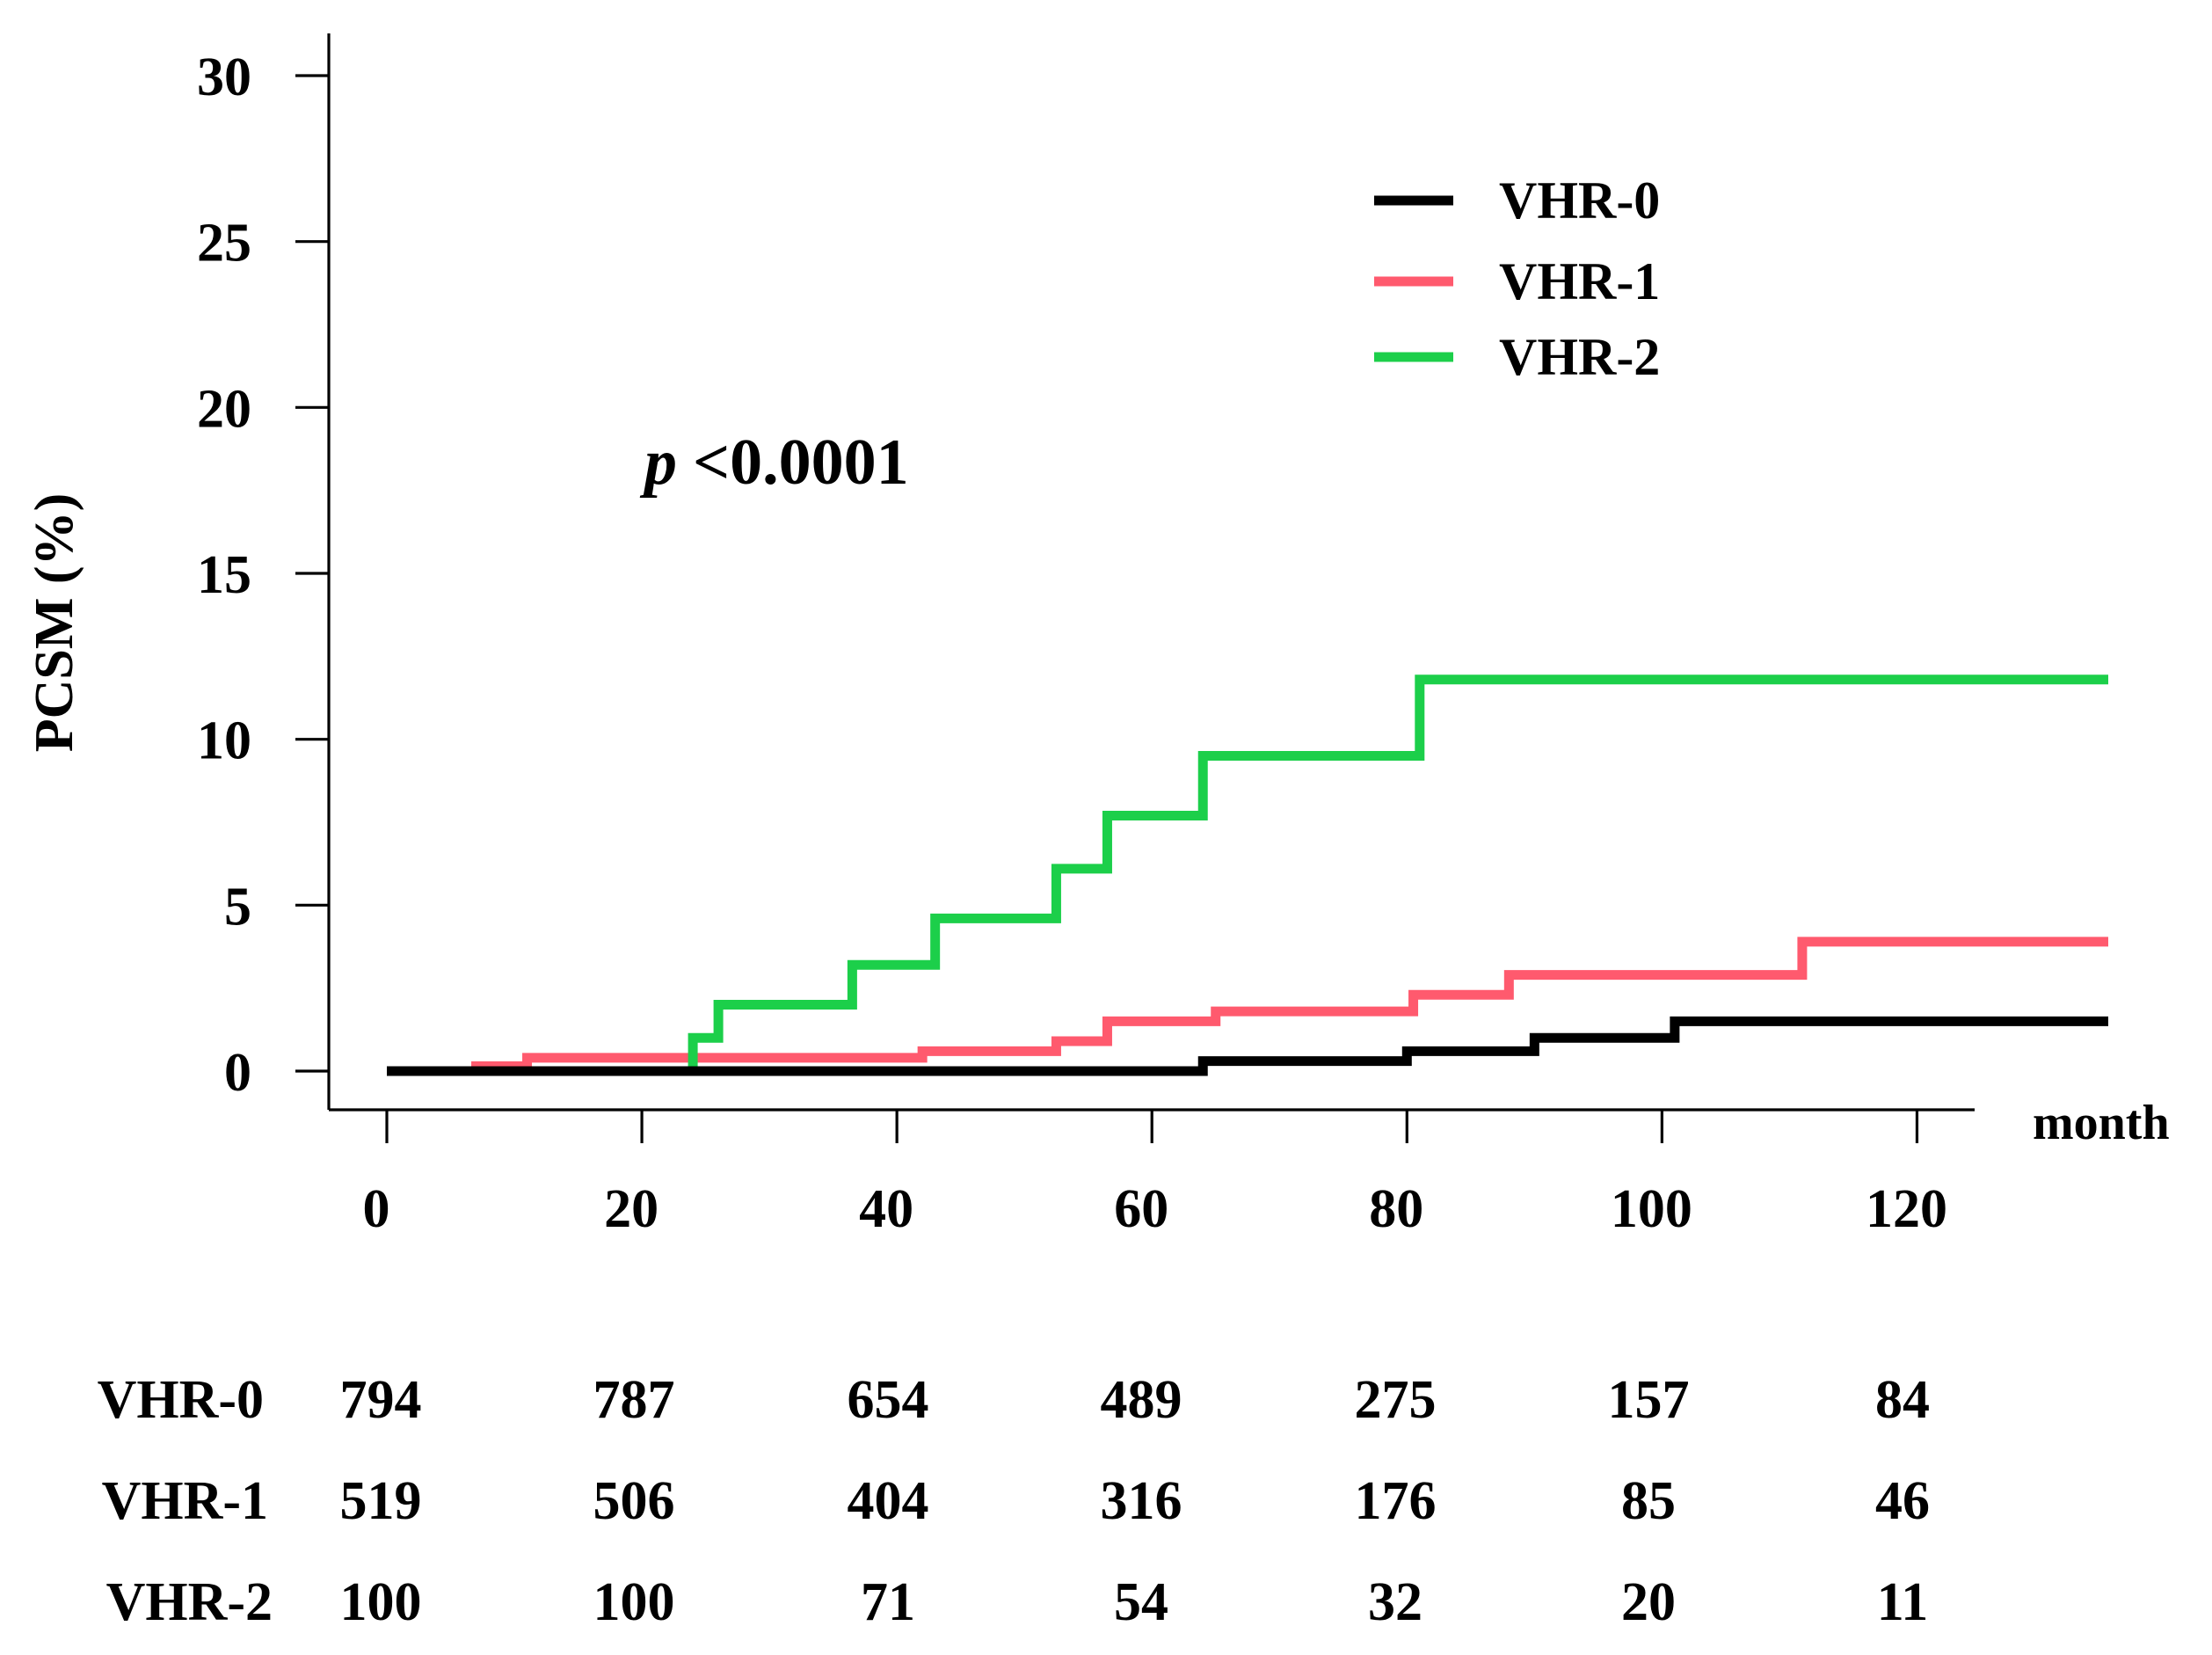  I want to click on x-tick-label: 0, so click(376, 1209).